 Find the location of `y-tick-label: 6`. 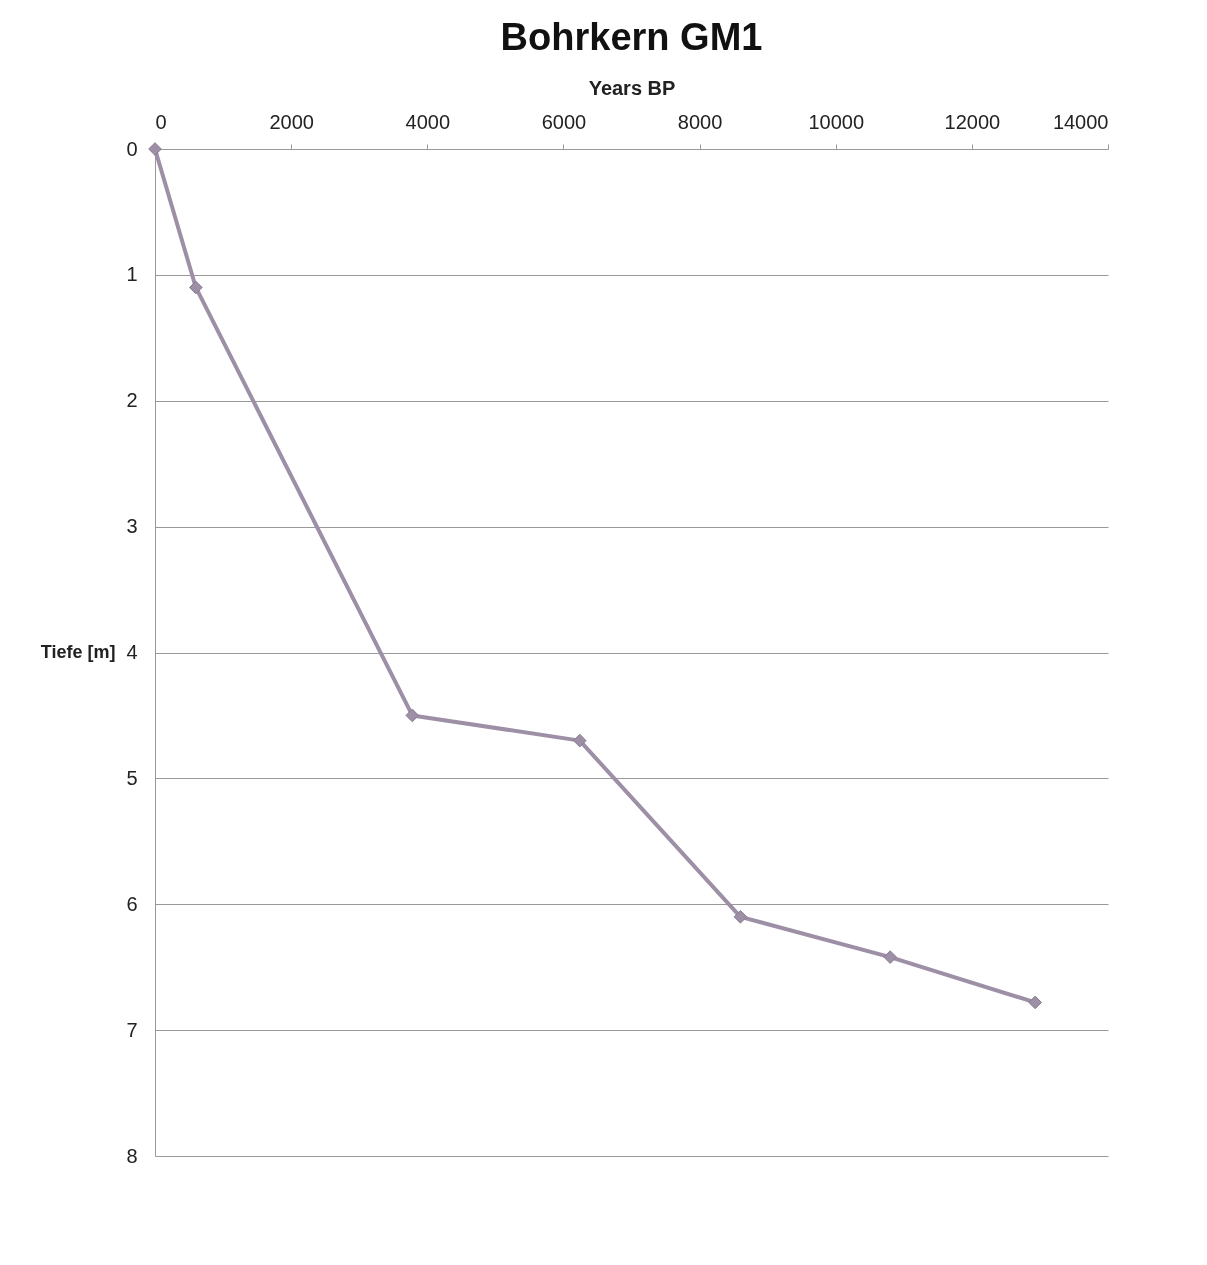

y-tick-label: 6 is located at coordinates (132, 903).